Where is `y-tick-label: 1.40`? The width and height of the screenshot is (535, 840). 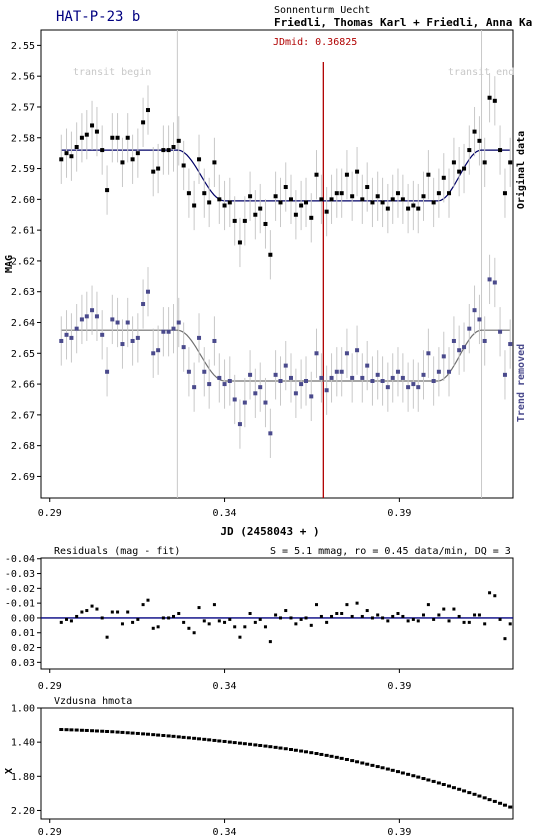 y-tick-label: 1.40 is located at coordinates (23, 743).